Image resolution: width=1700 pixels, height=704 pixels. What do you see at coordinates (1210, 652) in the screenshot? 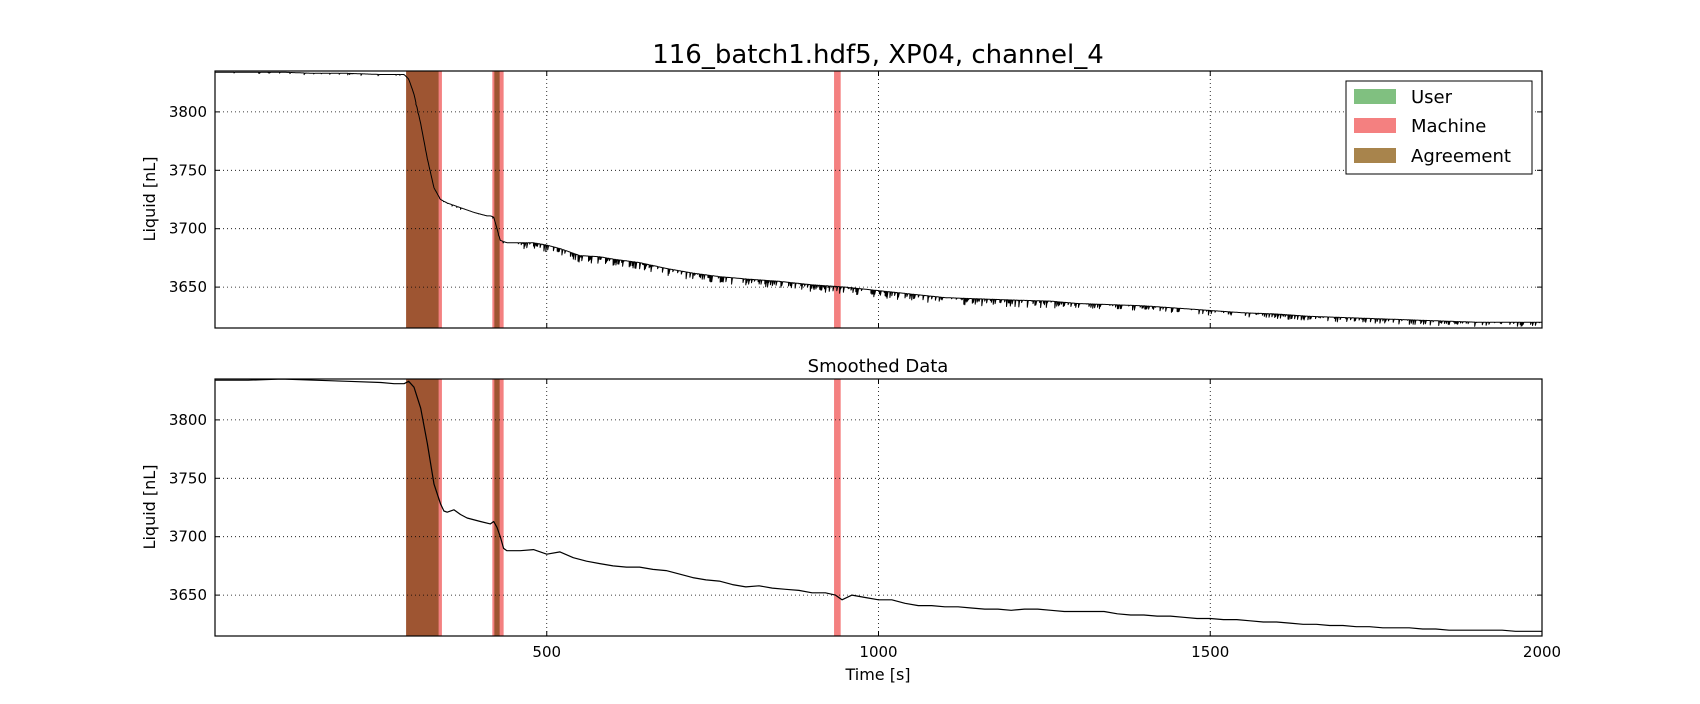
I see `x-tick-label: 1500` at bounding box center [1210, 652].